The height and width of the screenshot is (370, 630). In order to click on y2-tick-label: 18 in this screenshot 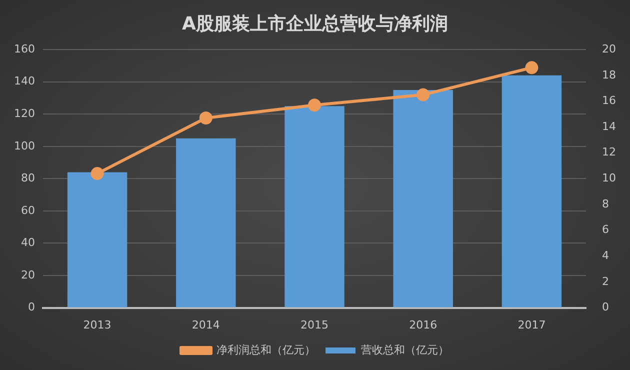, I will do `click(609, 75)`.